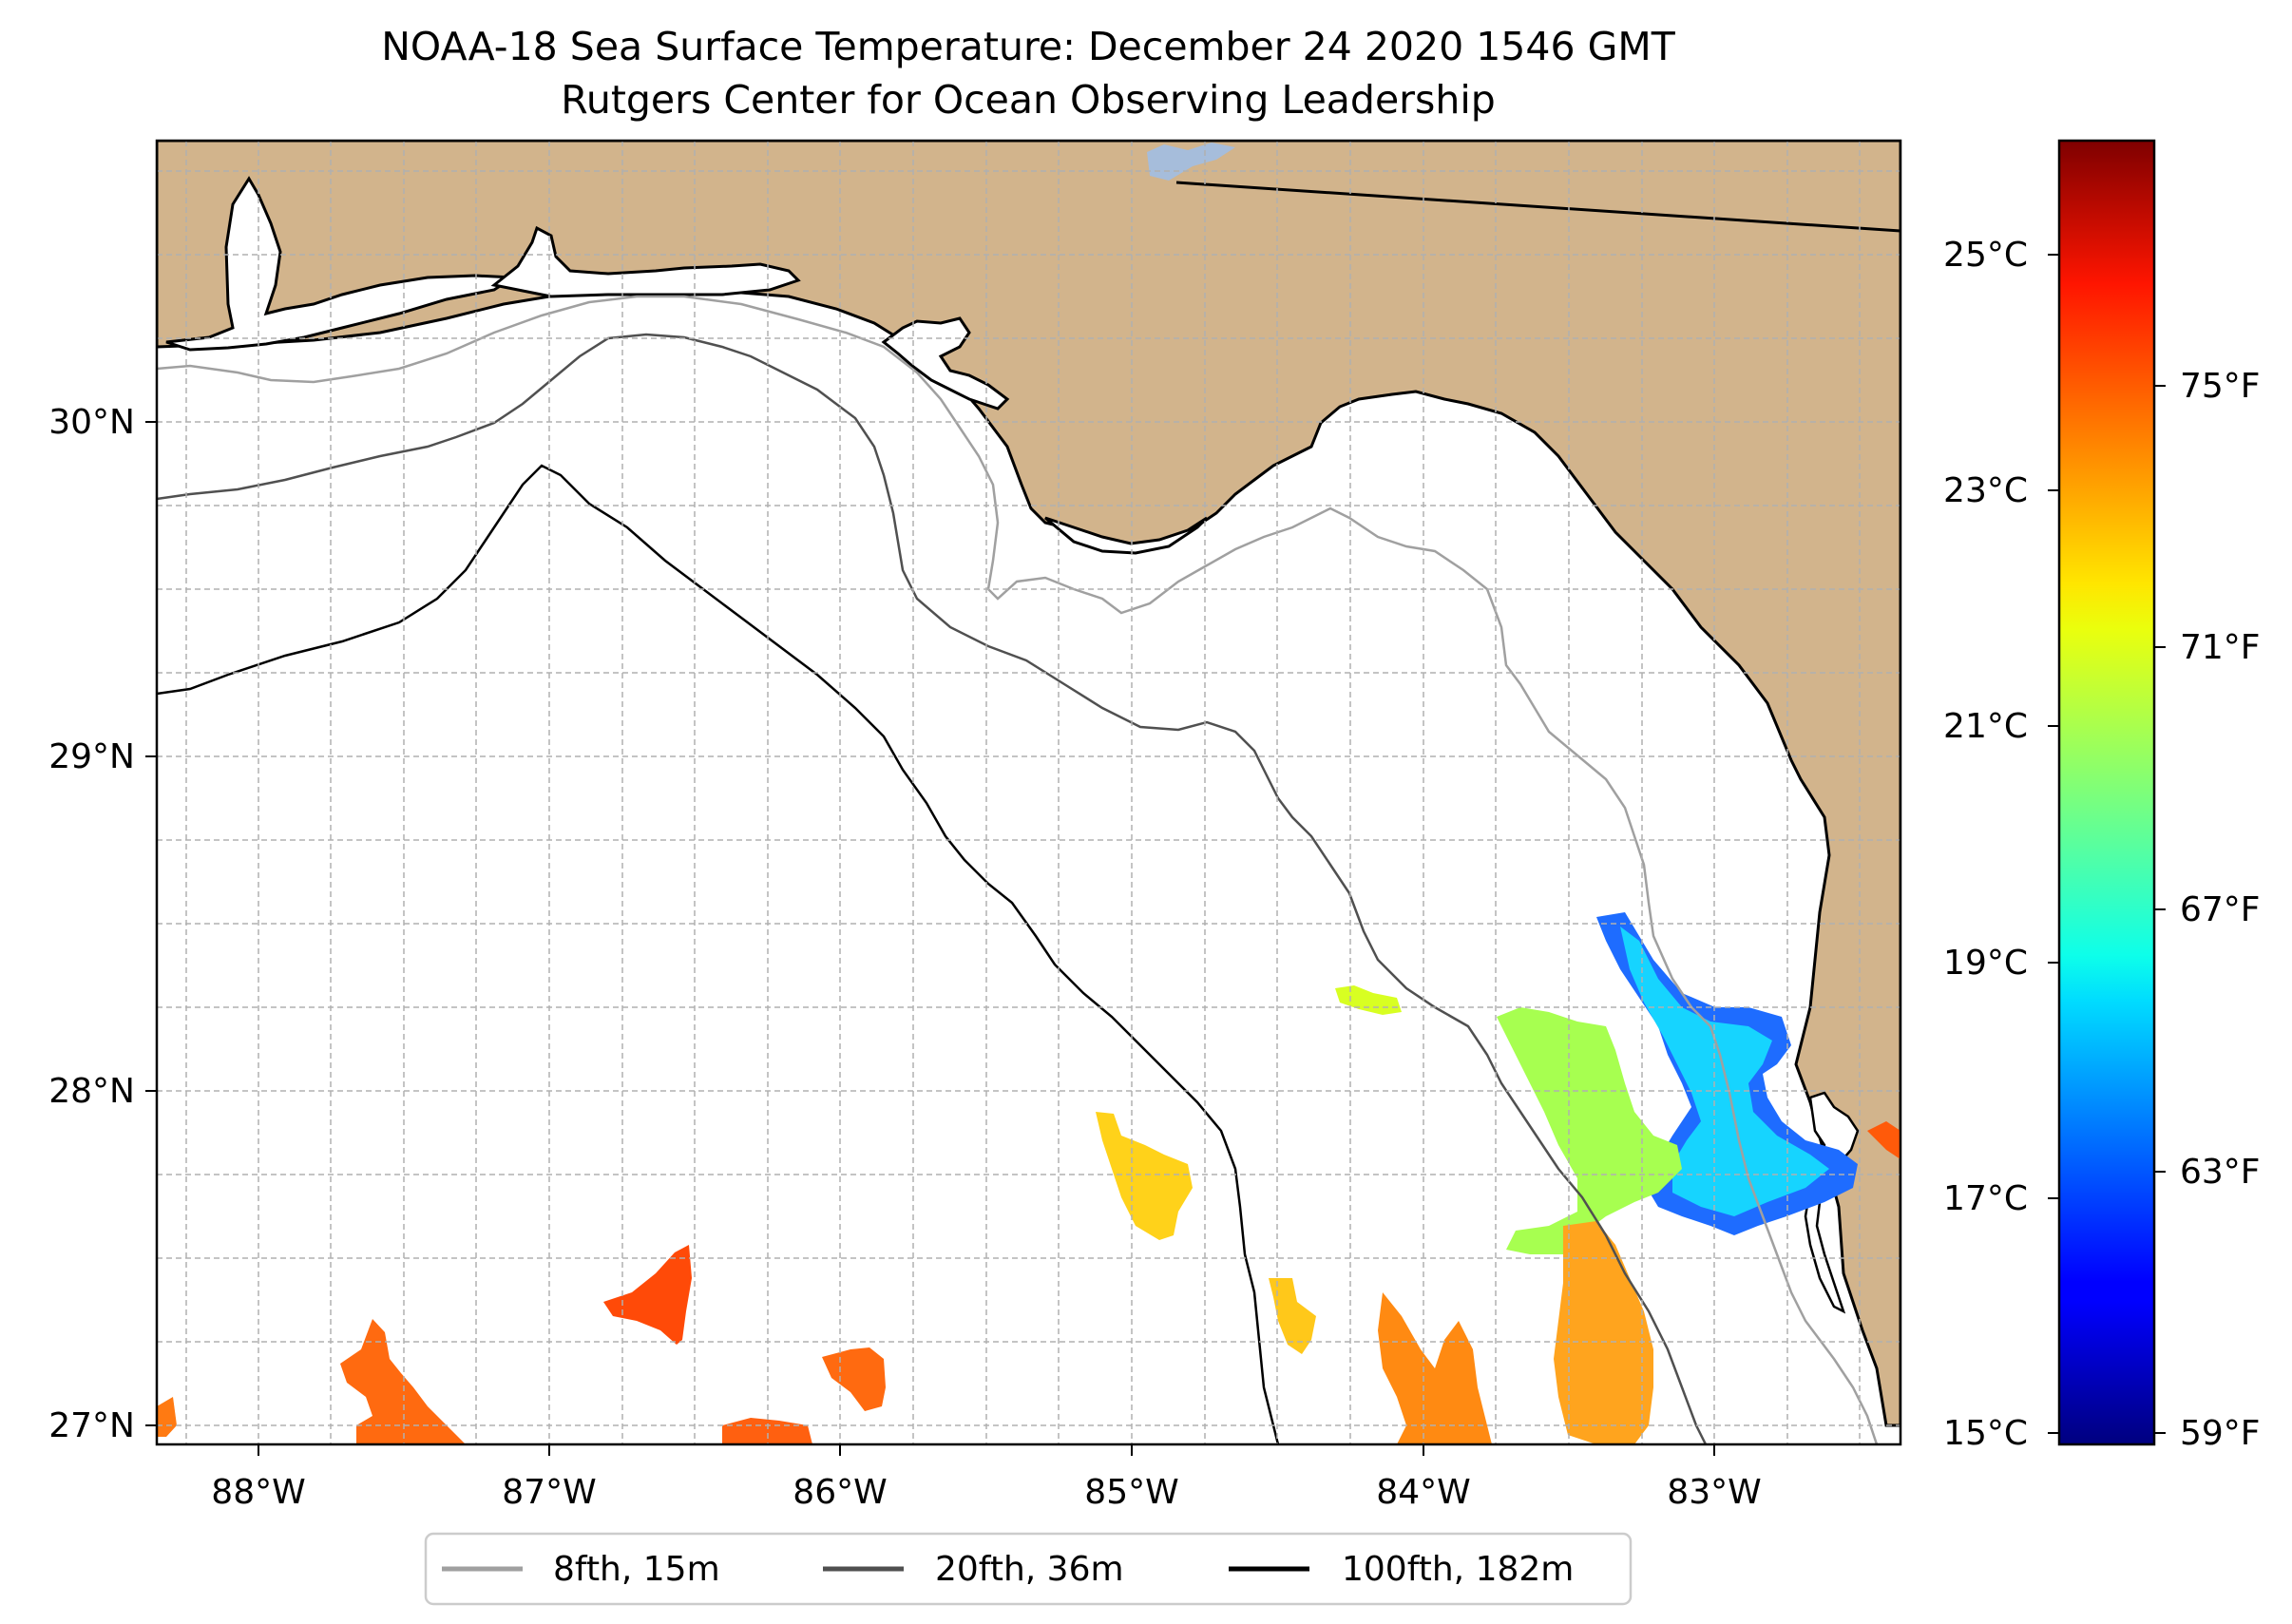 The width and height of the screenshot is (2292, 1624). I want to click on sst-patch-84-5w-yellow, so click(1292, 1316).